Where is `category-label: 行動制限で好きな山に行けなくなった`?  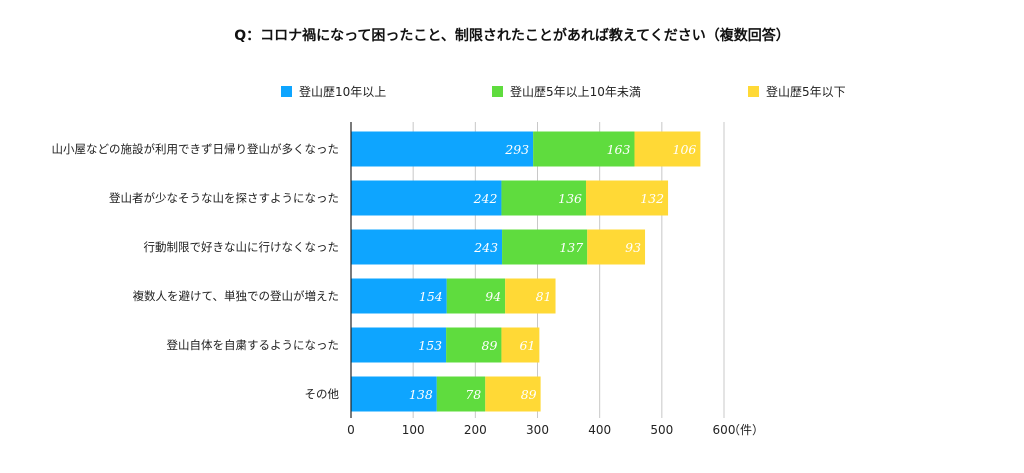 category-label: 行動制限で好きな山に行けなくなった is located at coordinates (242, 247).